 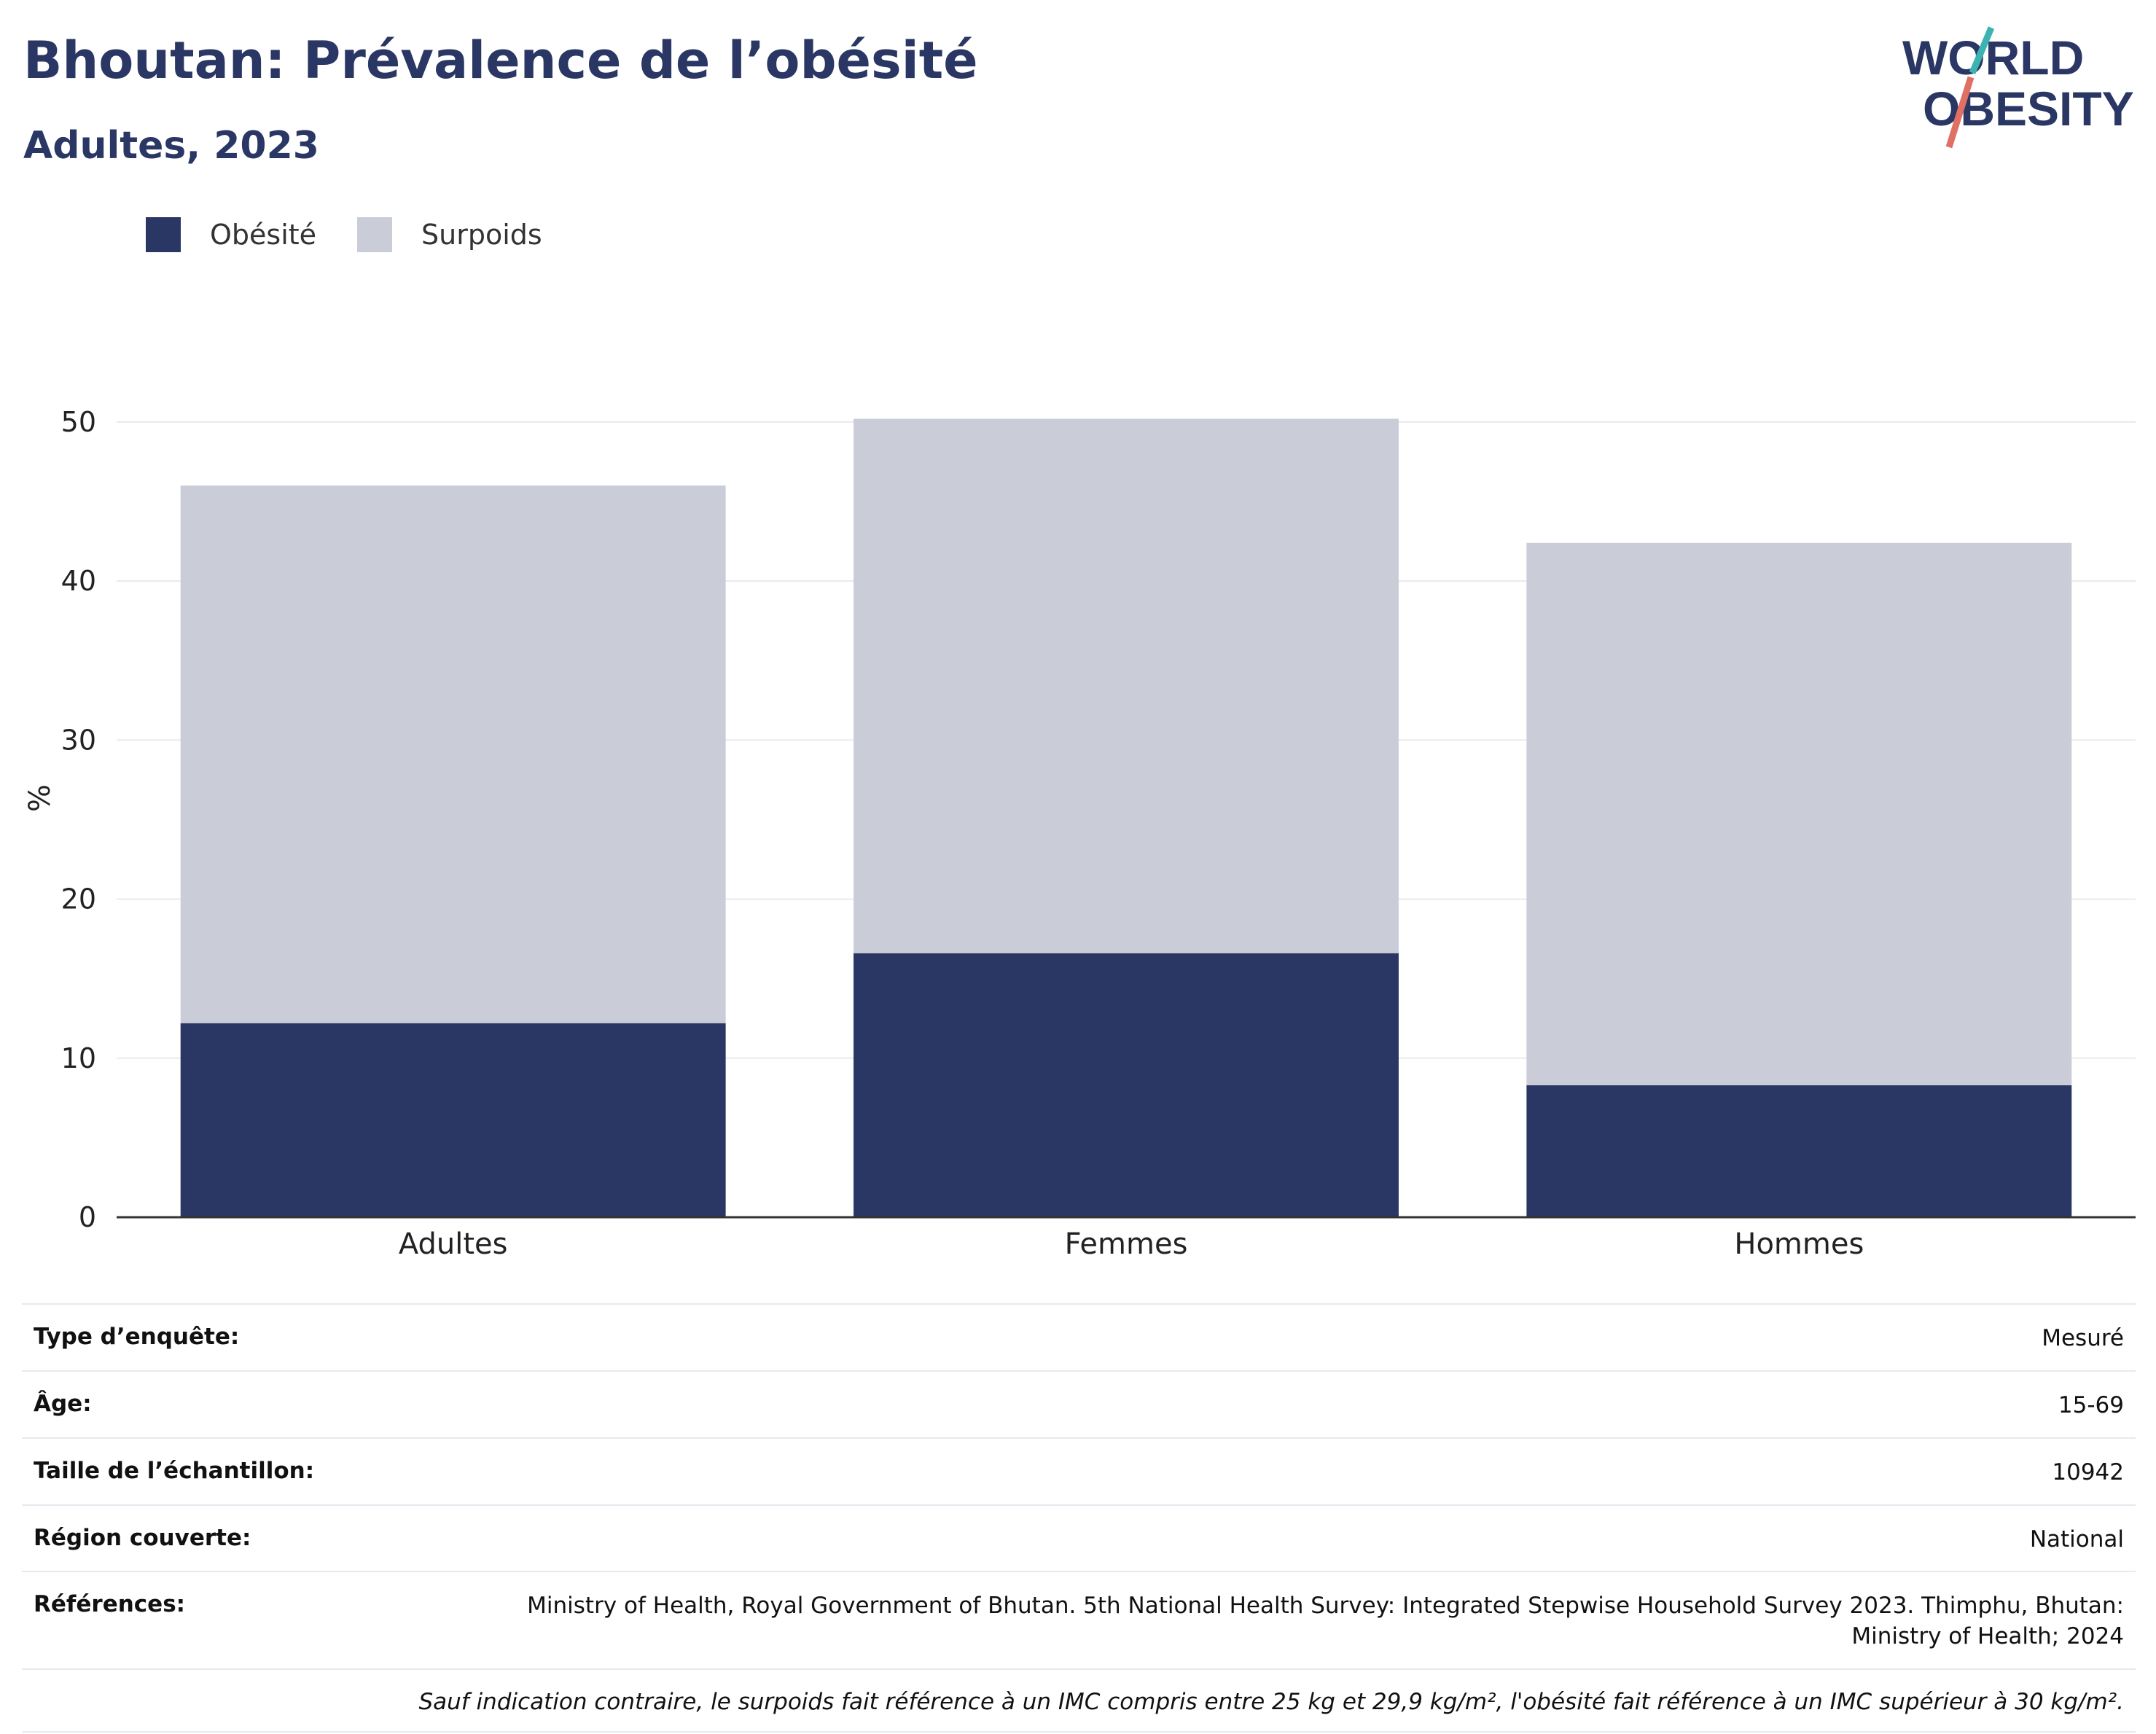 I want to click on info-key: Taille de l’échantillon:, so click(x=174, y=1470).